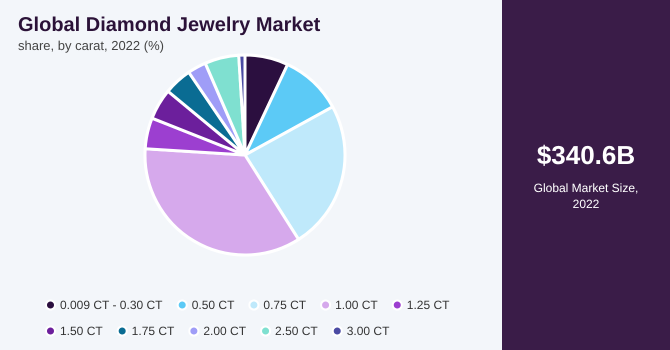 This screenshot has width=670, height=350. What do you see at coordinates (169, 25) in the screenshot?
I see `chart-title: Global Diamond Jewelry Market` at bounding box center [169, 25].